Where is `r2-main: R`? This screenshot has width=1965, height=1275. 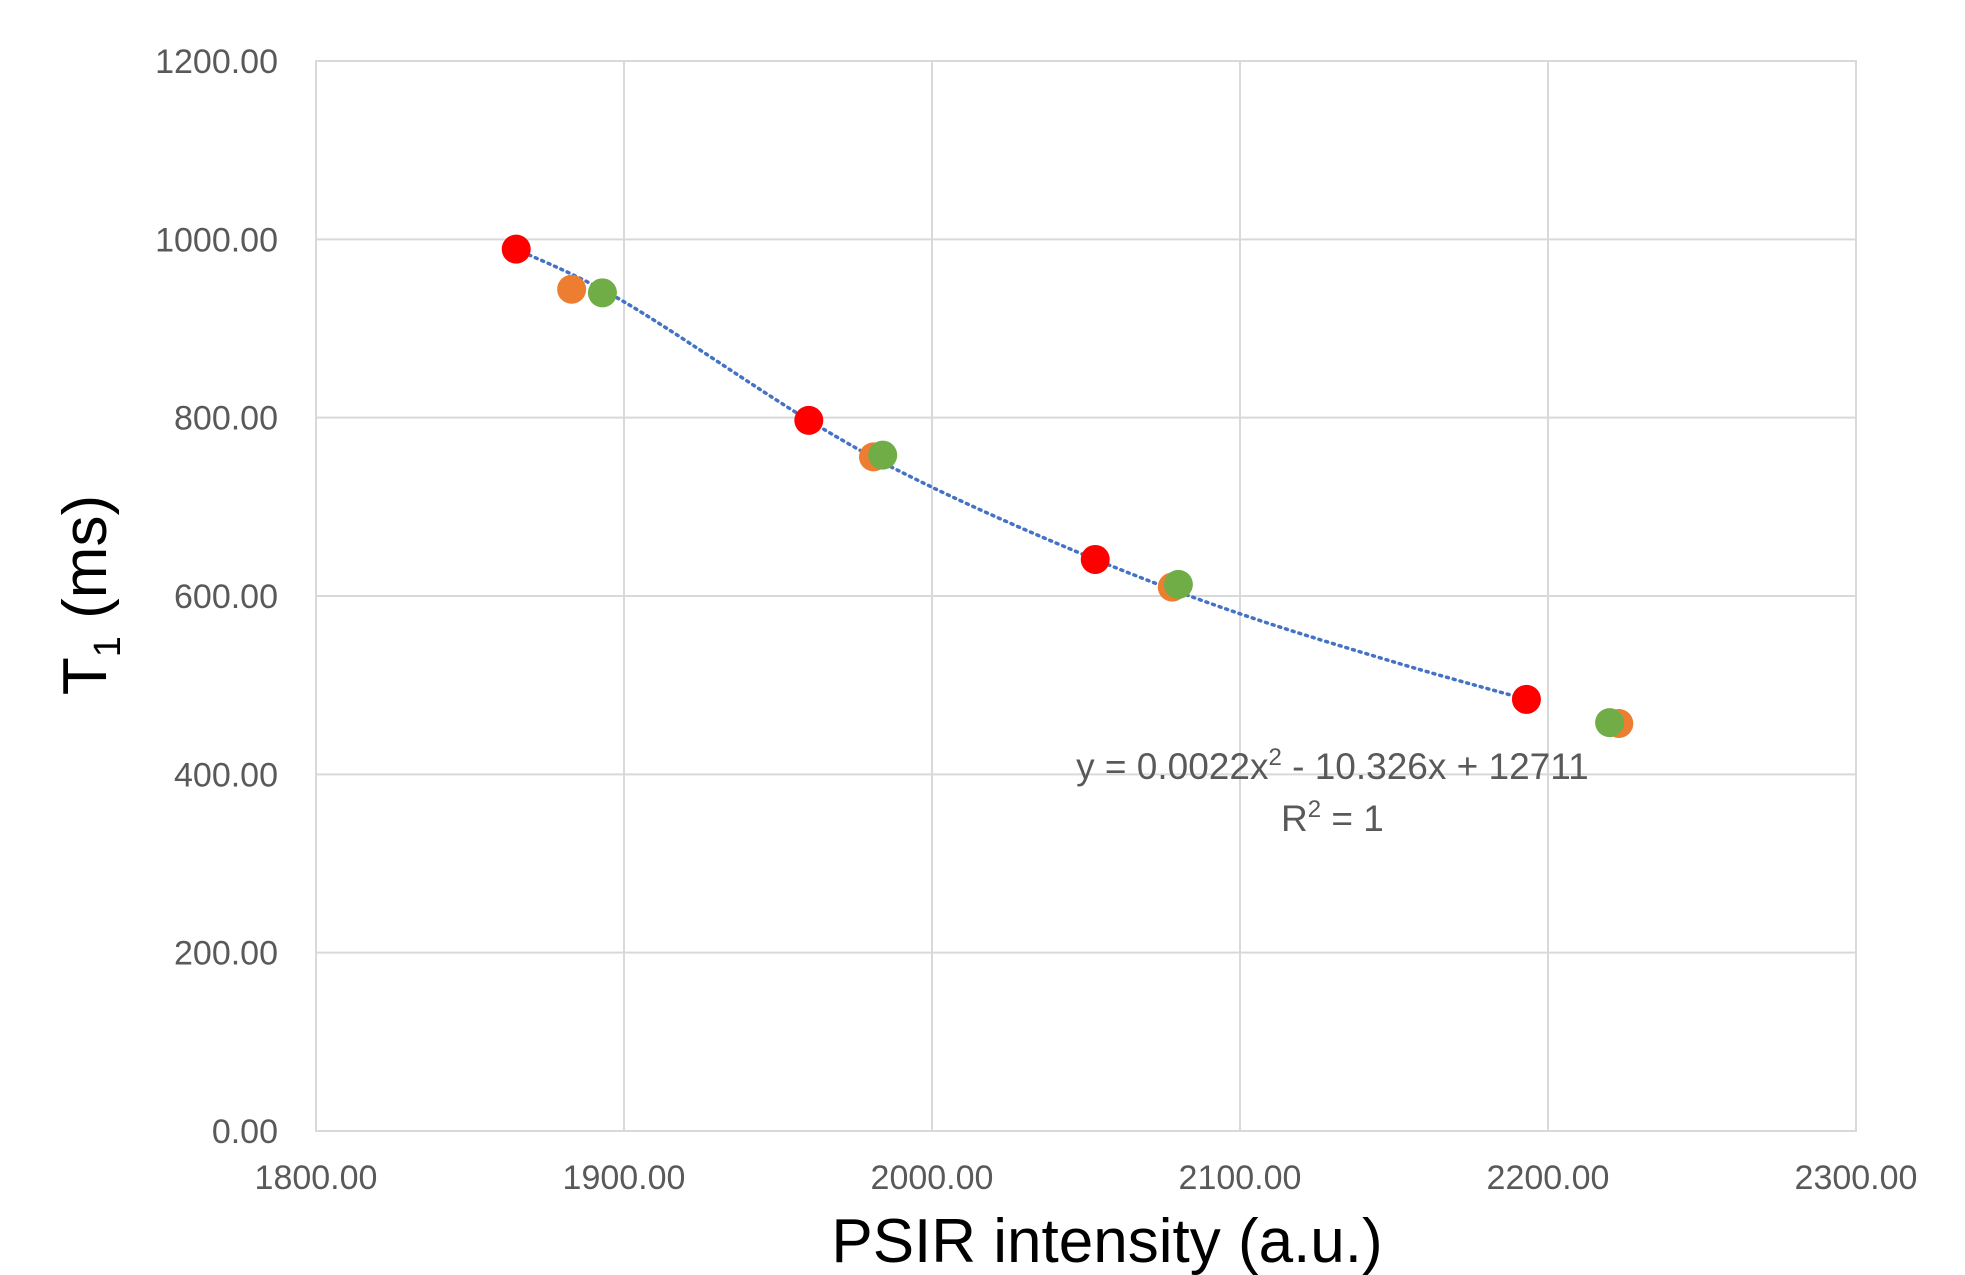 r2-main: R is located at coordinates (1294, 818).